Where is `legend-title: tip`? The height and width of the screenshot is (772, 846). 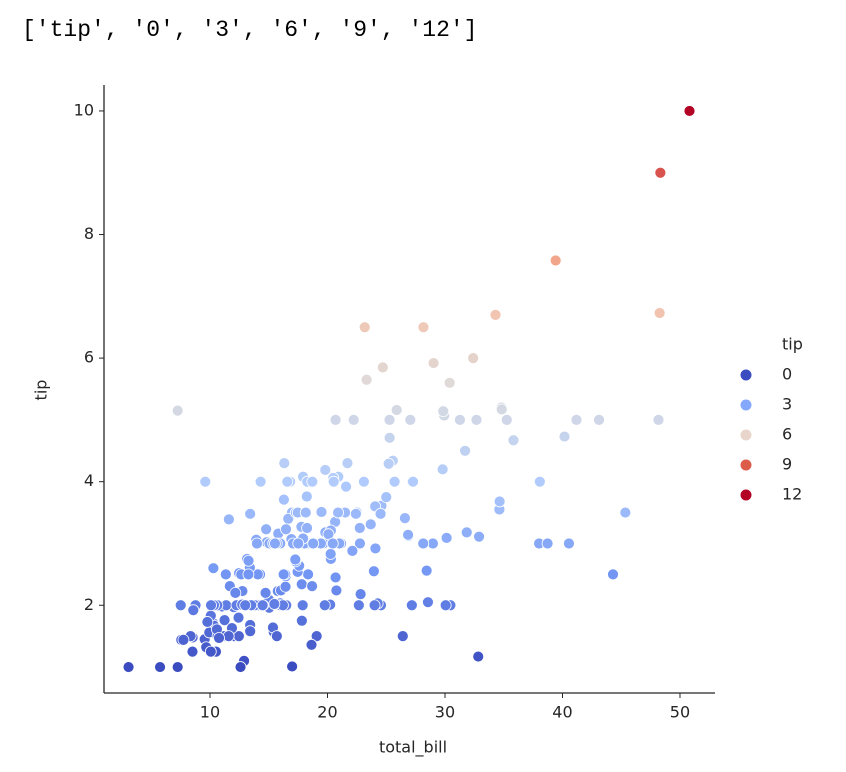
legend-title: tip is located at coordinates (792, 344).